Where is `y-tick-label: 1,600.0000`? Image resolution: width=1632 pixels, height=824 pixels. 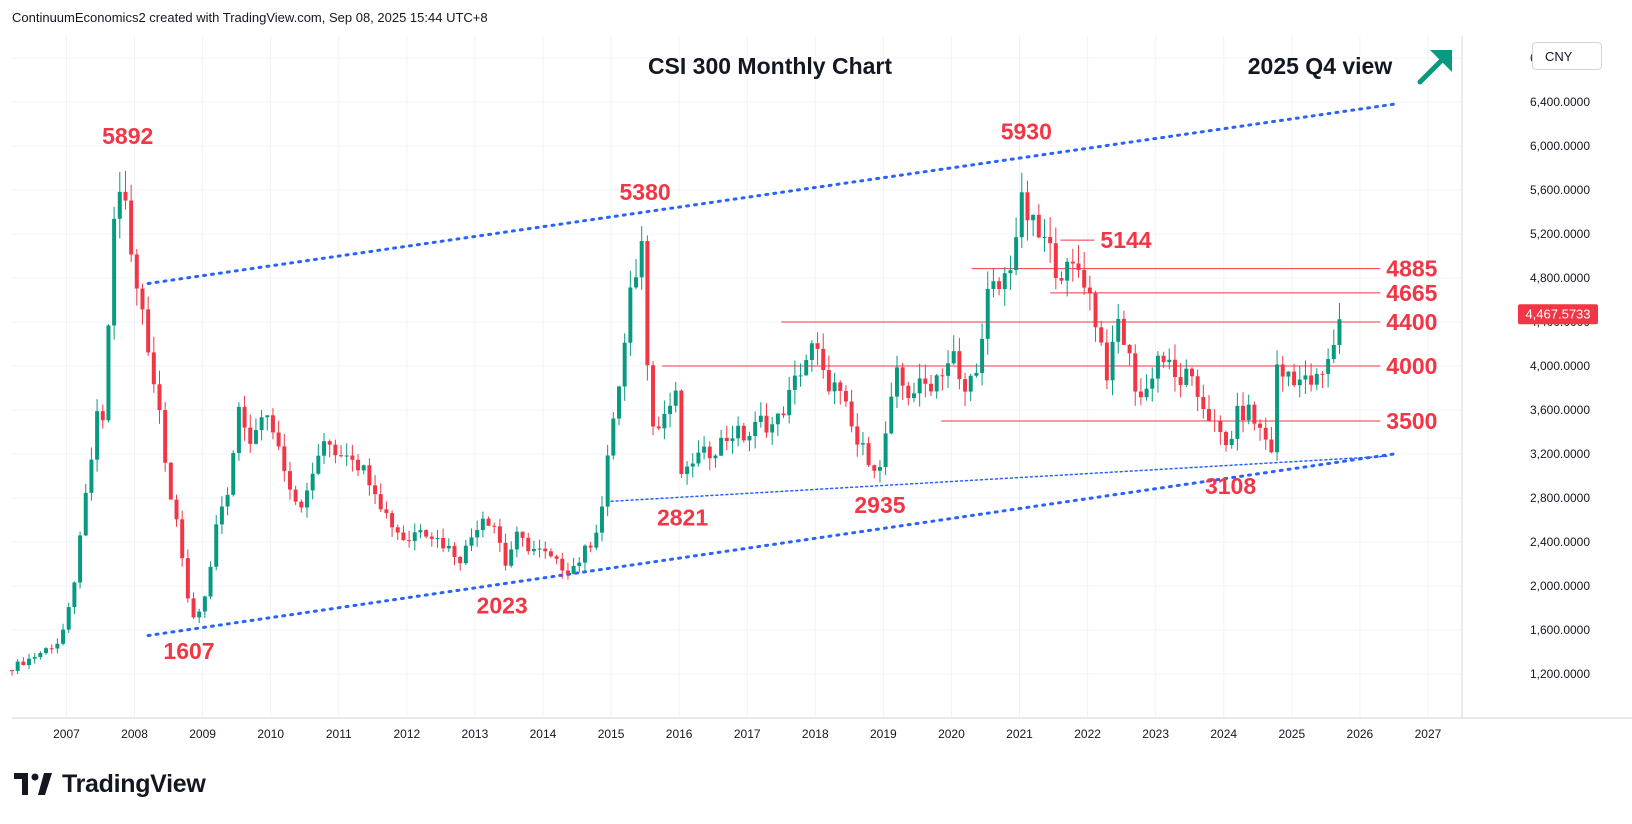
y-tick-label: 1,600.0000 is located at coordinates (1560, 630).